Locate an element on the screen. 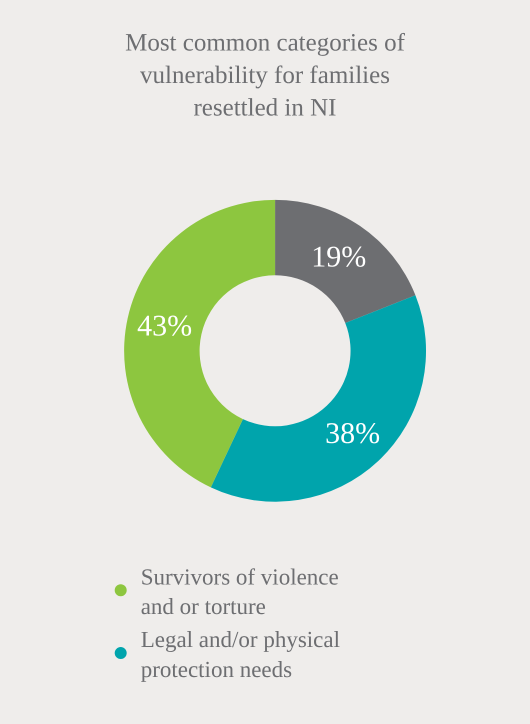  chart-title: Most common categories of vulnerability for families resettled in NI is located at coordinates (265, 76).